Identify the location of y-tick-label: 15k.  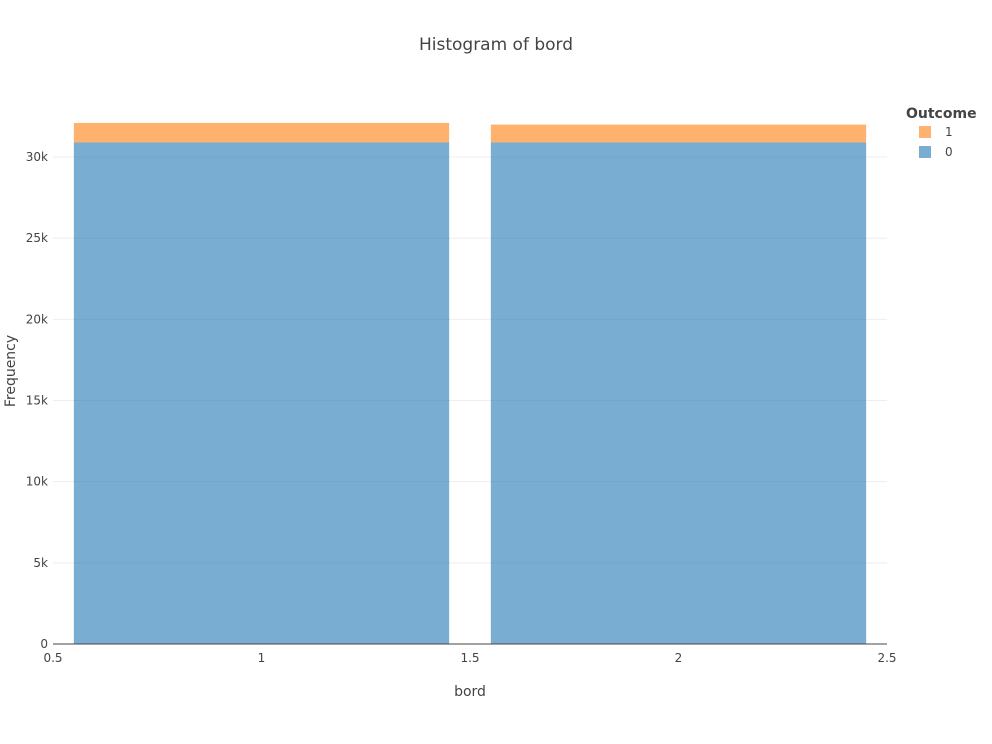
(37, 401).